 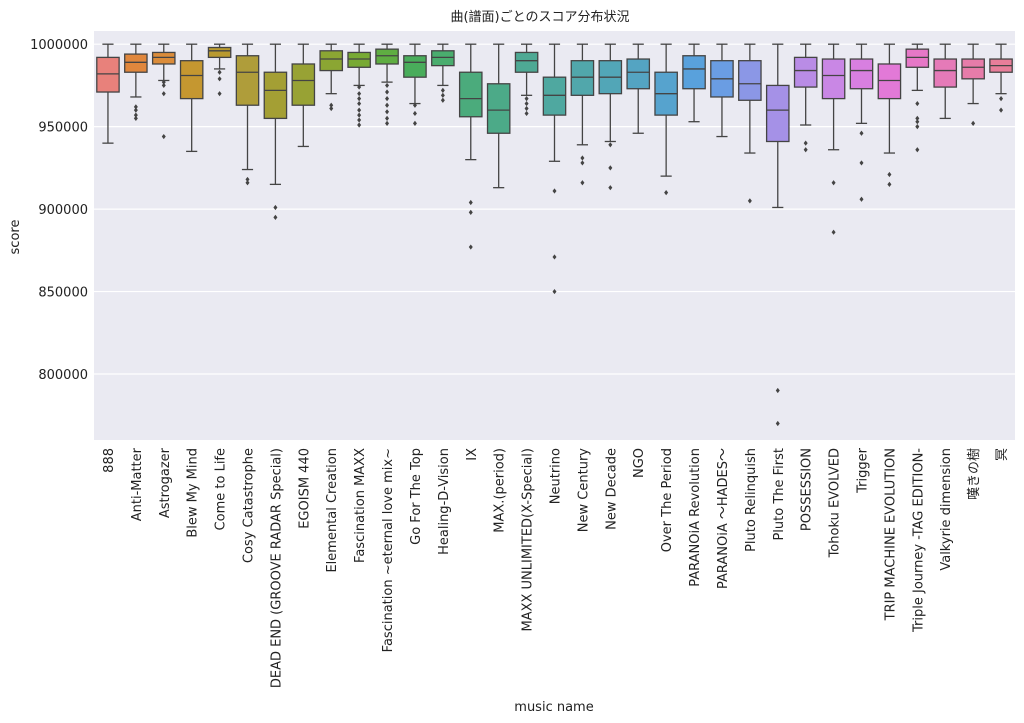 What do you see at coordinates (59, 45) in the screenshot?
I see `y-tick-label: 1000000` at bounding box center [59, 45].